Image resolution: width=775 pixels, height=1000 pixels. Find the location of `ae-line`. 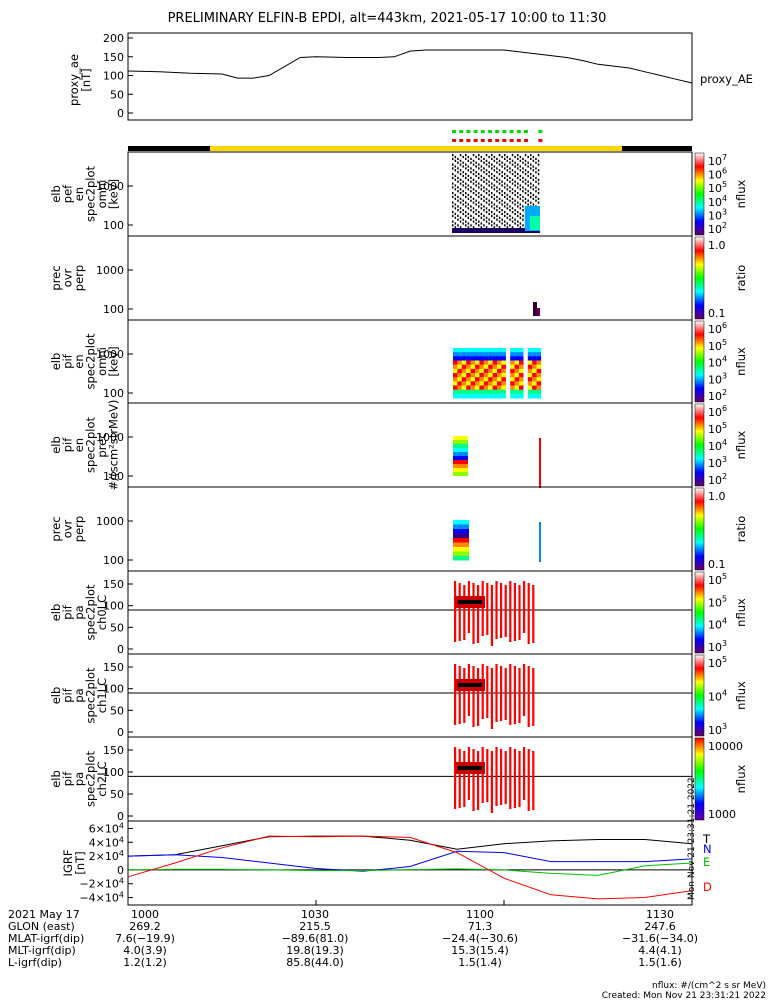

ae-line is located at coordinates (410, 66).